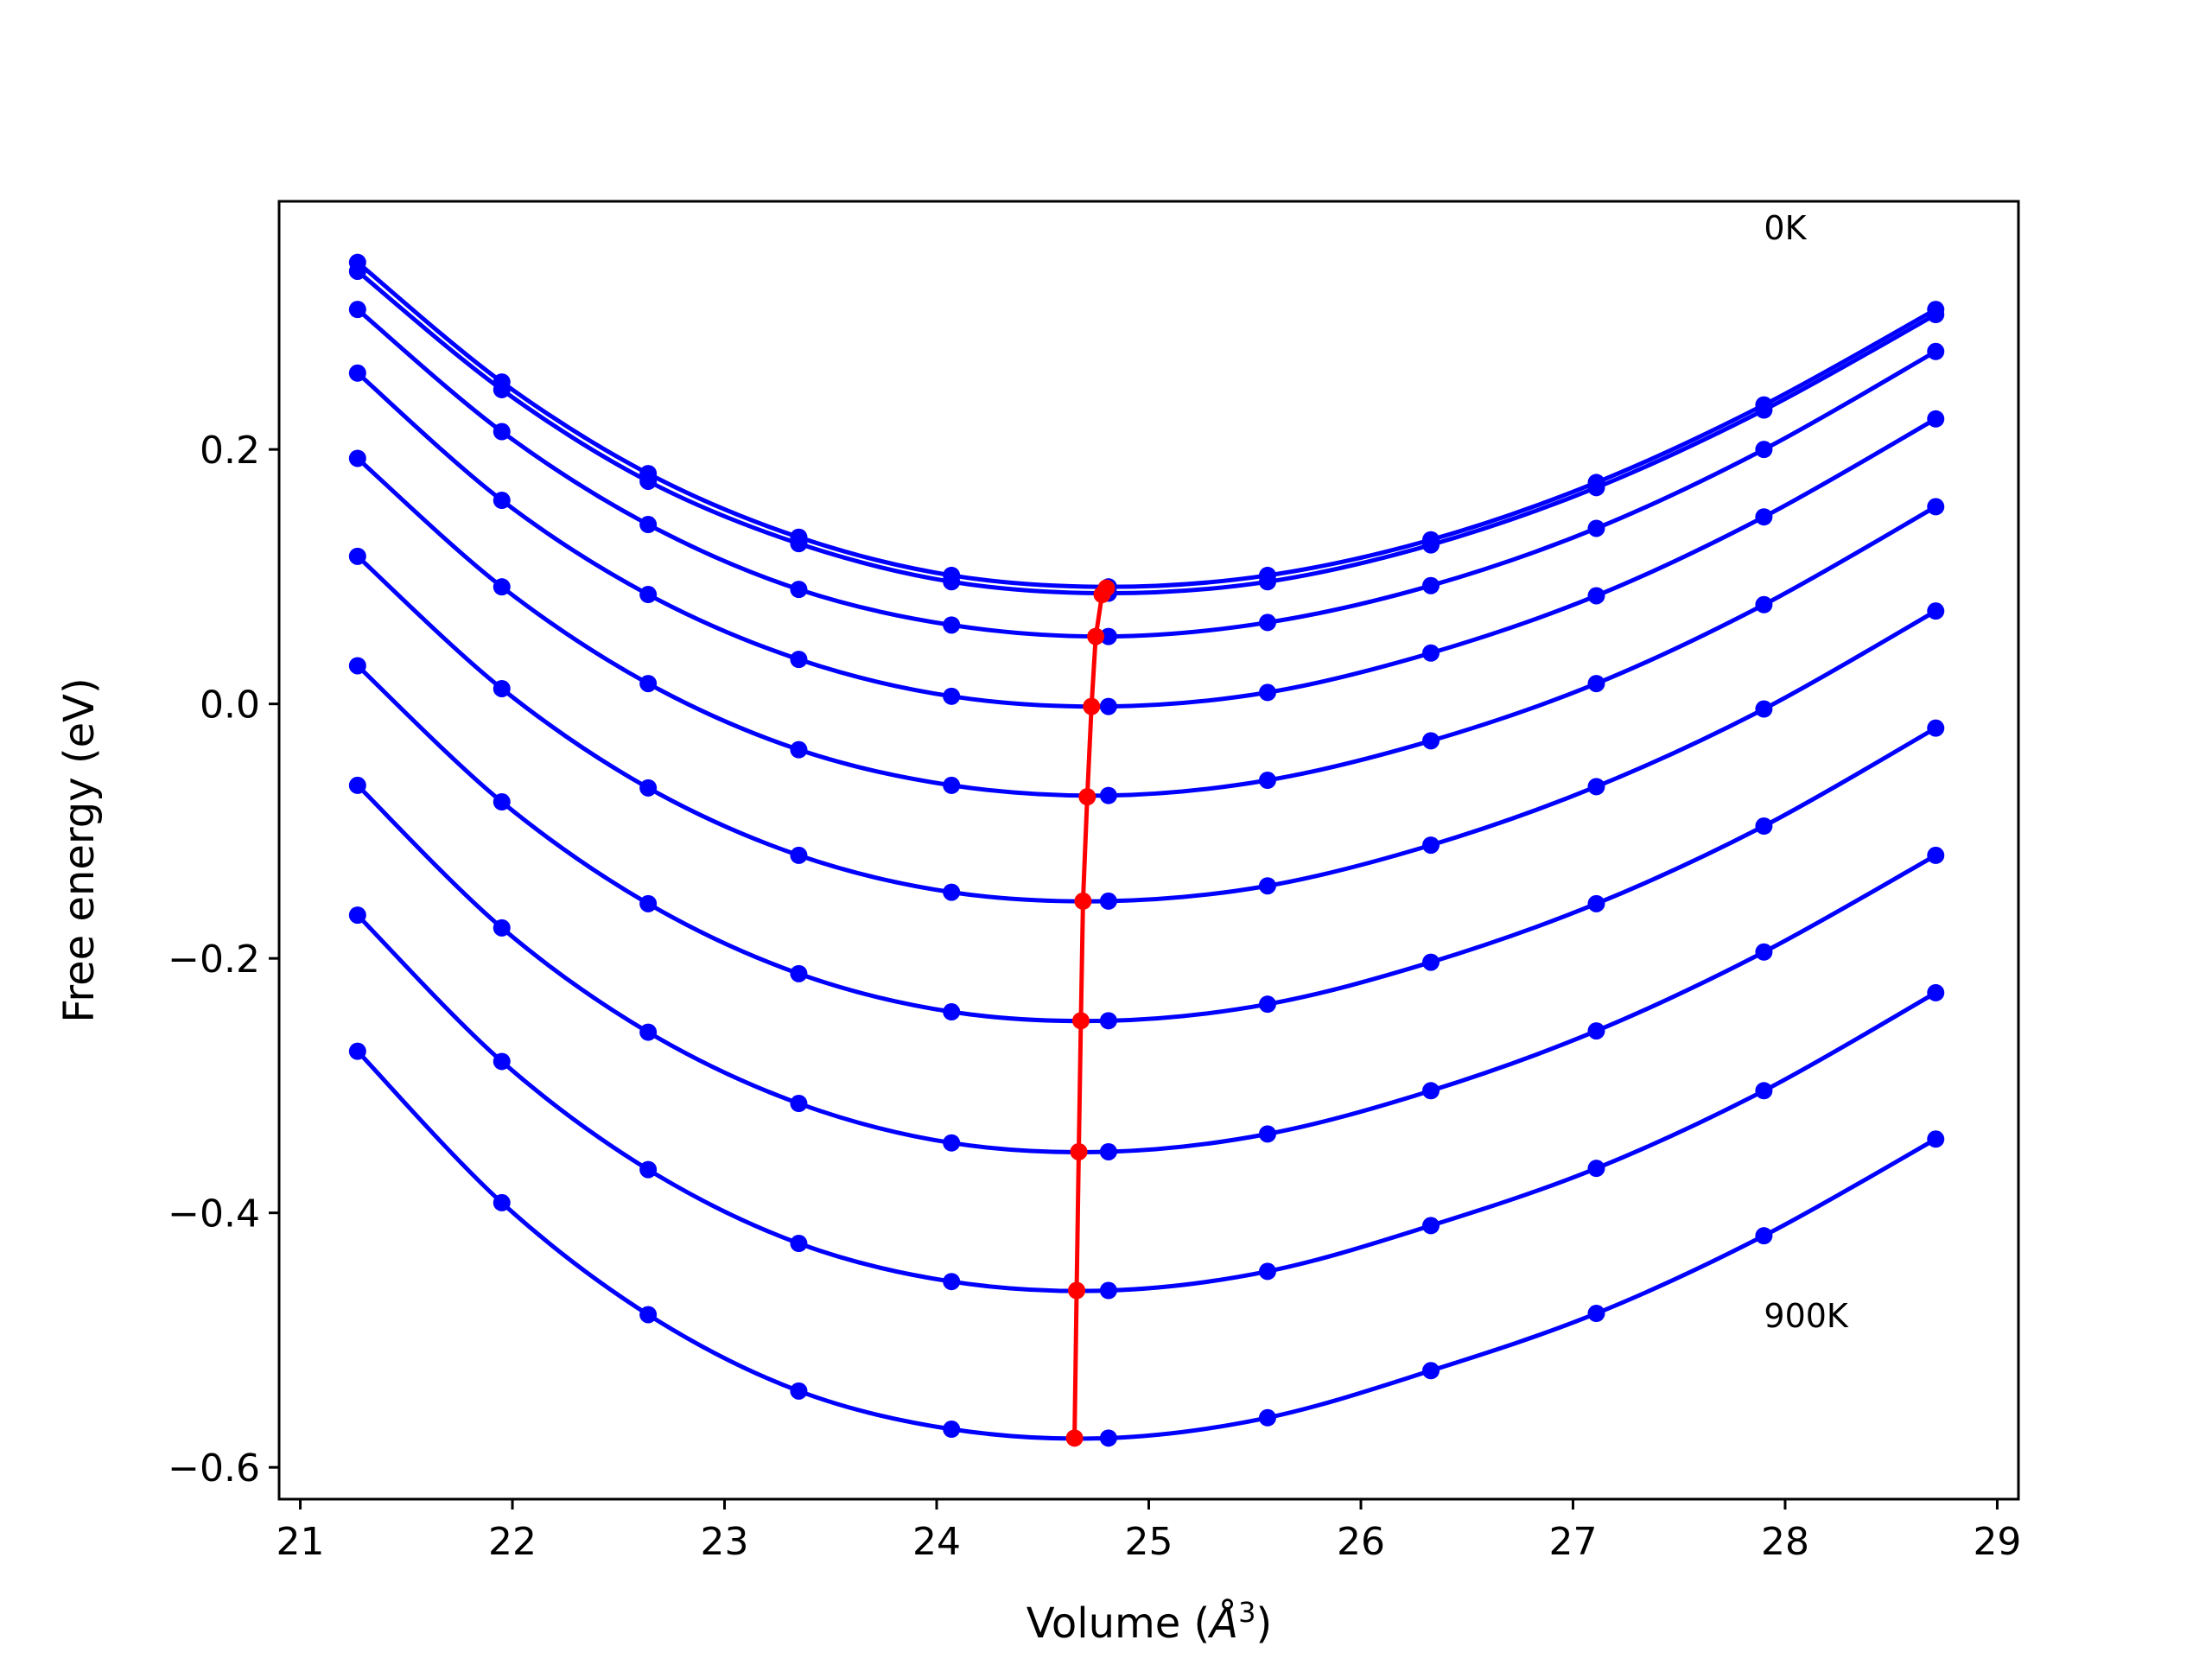  Describe the element at coordinates (230, 451) in the screenshot. I see `y-tick-label: 0.2` at that location.